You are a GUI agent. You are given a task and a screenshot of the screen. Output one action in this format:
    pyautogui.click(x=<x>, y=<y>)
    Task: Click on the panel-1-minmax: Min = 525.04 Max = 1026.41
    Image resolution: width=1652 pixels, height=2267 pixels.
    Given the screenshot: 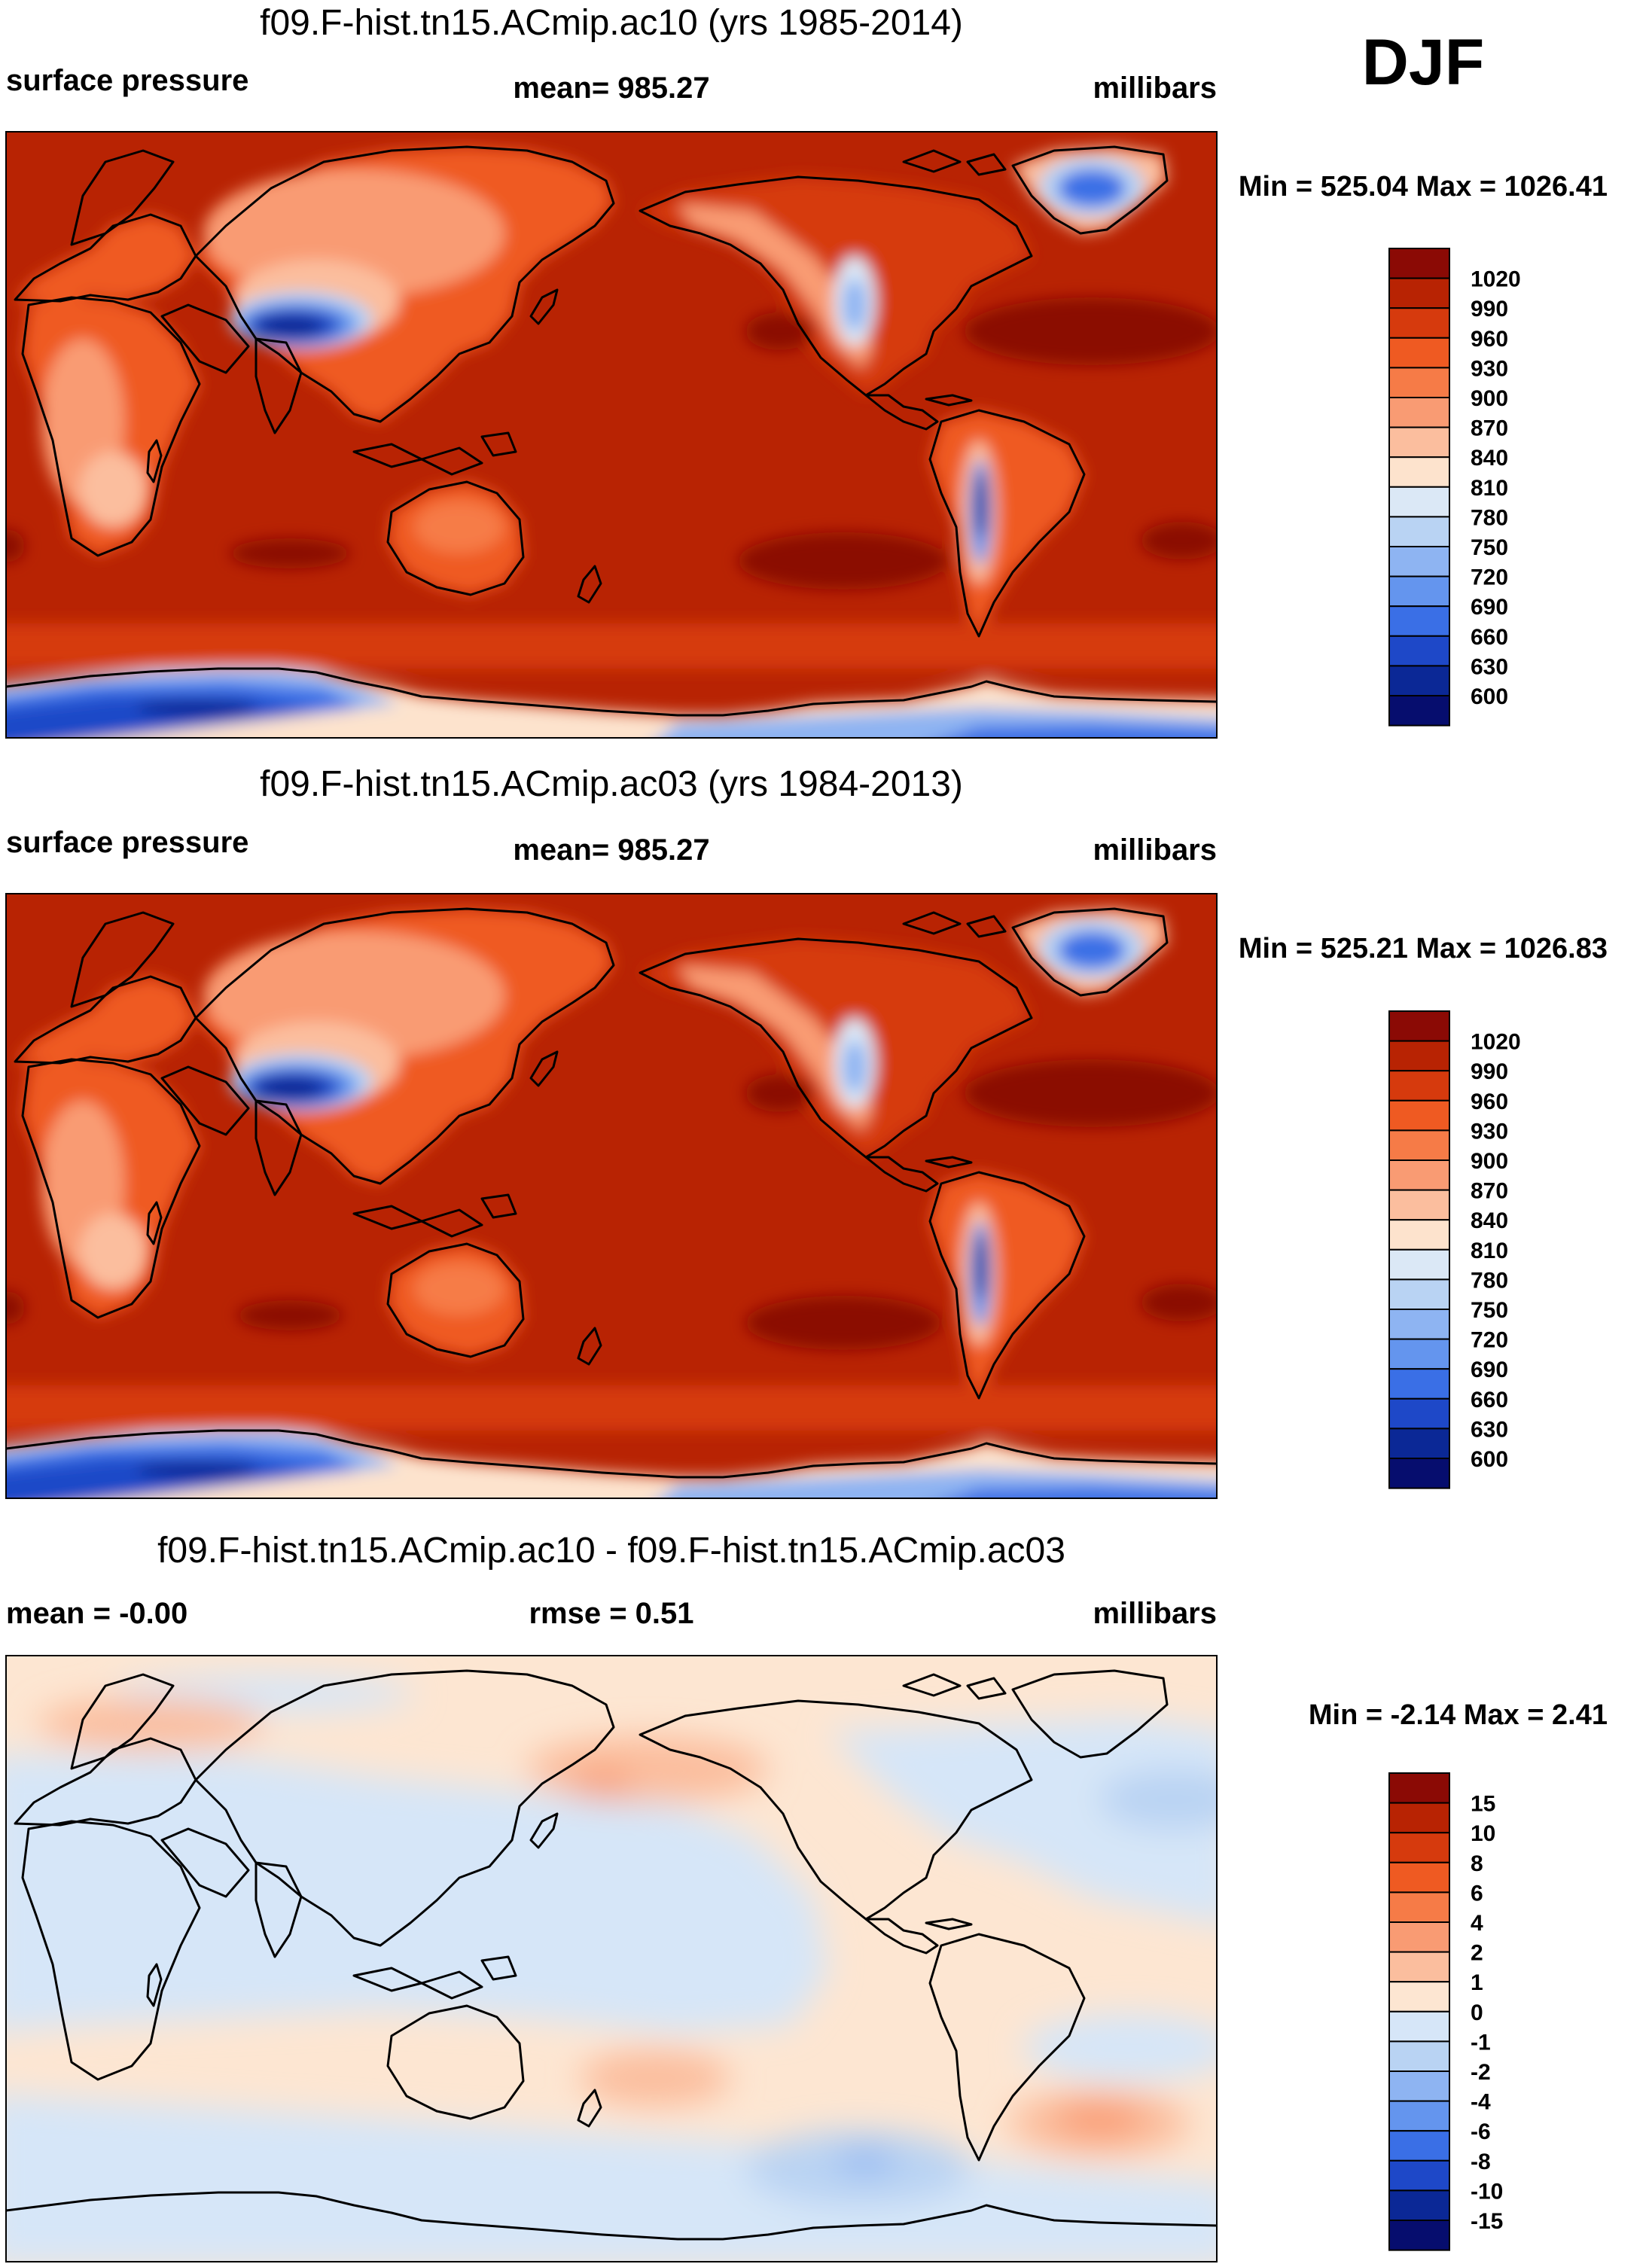 What is the action you would take?
    pyautogui.click(x=1423, y=187)
    